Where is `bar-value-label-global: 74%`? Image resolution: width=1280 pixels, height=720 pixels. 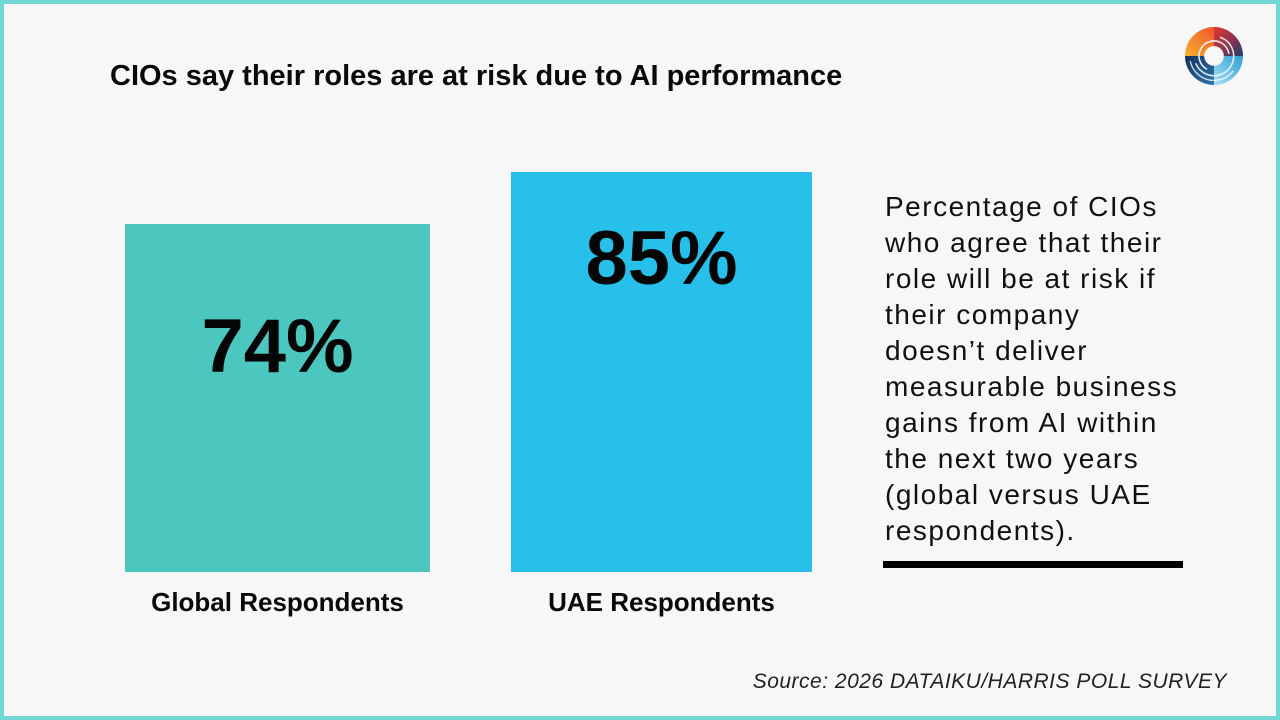 bar-value-label-global: 74% is located at coordinates (277, 346).